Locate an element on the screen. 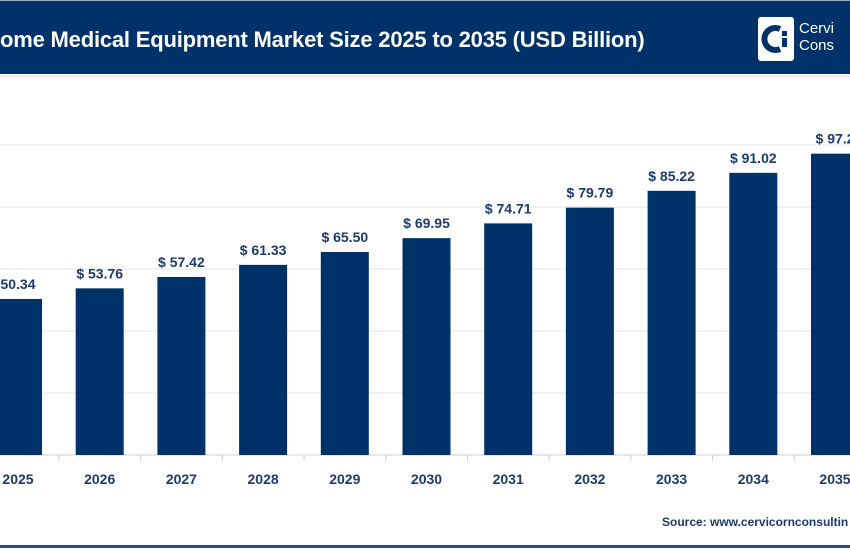  data-label-2033: $ 85.22 is located at coordinates (671, 176).